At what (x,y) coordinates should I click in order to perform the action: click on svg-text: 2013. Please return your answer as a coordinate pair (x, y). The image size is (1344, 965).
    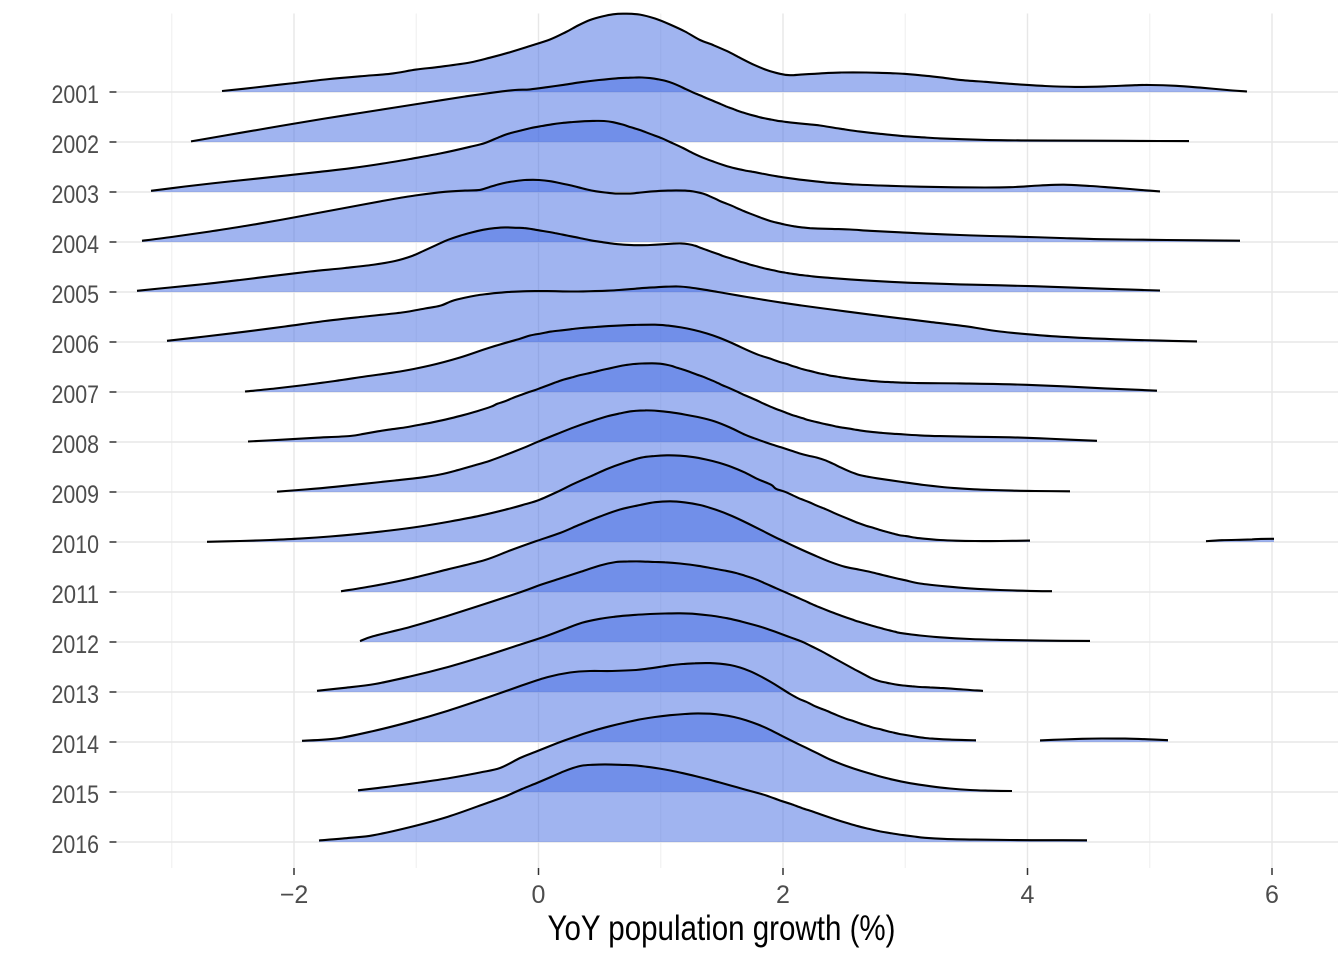
    Looking at the image, I should click on (76, 695).